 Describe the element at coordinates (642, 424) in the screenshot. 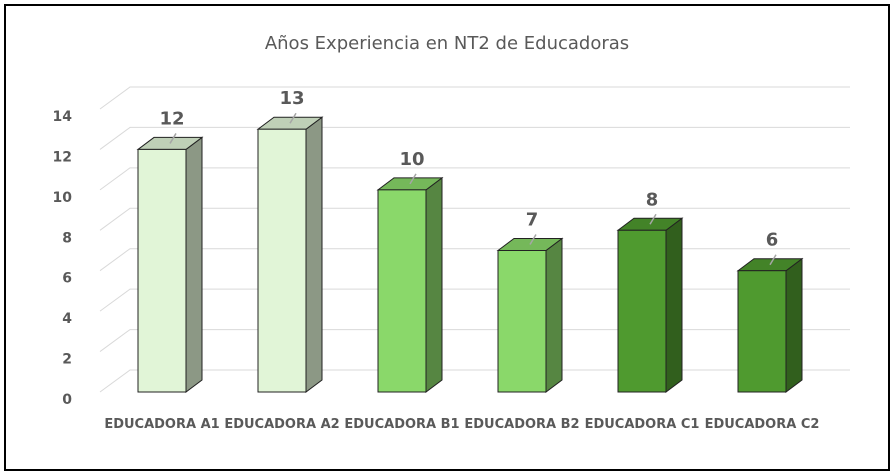

I see `x-tick-label: EDUCADORA C1` at that location.